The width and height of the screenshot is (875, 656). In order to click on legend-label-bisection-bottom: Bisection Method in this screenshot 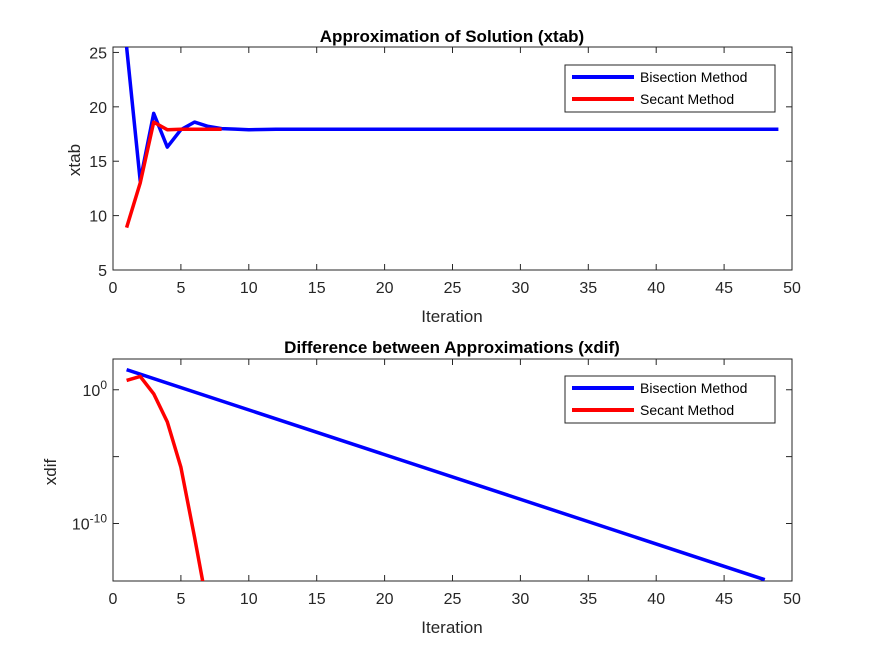, I will do `click(693, 388)`.